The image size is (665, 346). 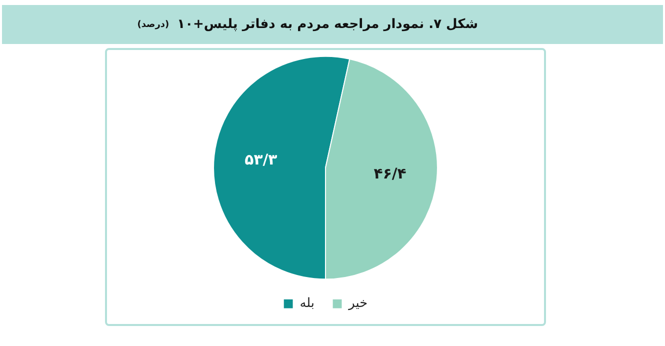 What do you see at coordinates (358, 304) in the screenshot?
I see `legend-label: خیر` at bounding box center [358, 304].